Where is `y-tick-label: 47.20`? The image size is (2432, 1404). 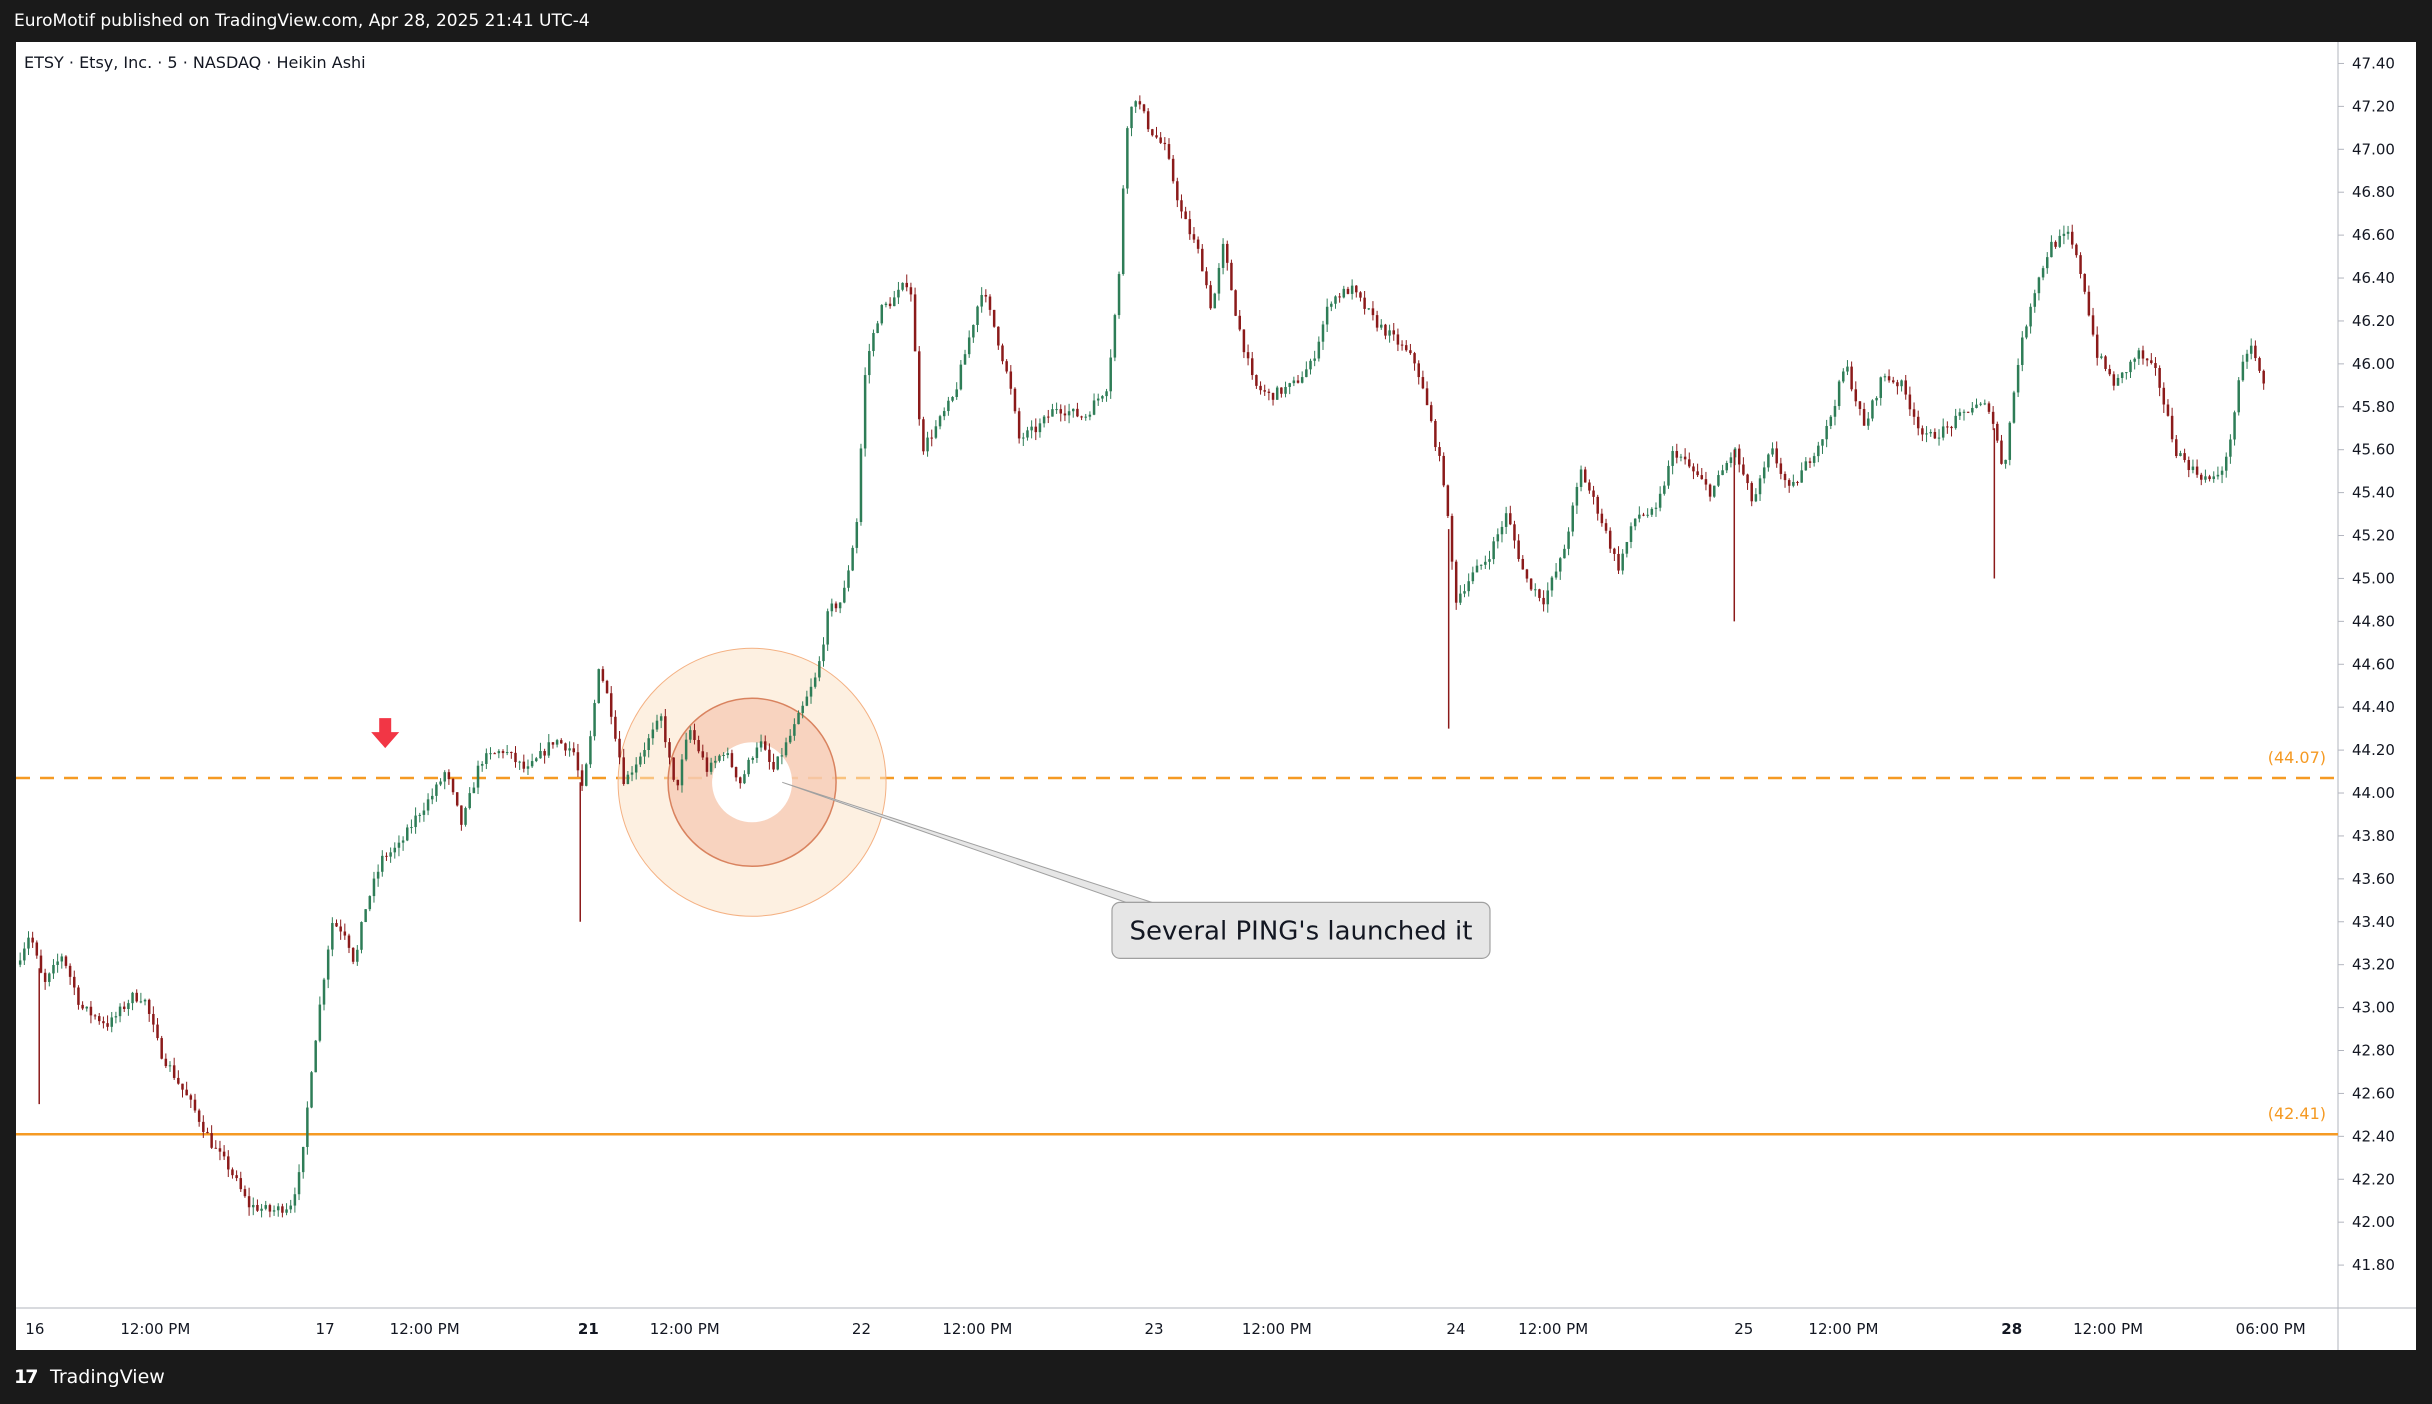 y-tick-label: 47.20 is located at coordinates (2373, 106).